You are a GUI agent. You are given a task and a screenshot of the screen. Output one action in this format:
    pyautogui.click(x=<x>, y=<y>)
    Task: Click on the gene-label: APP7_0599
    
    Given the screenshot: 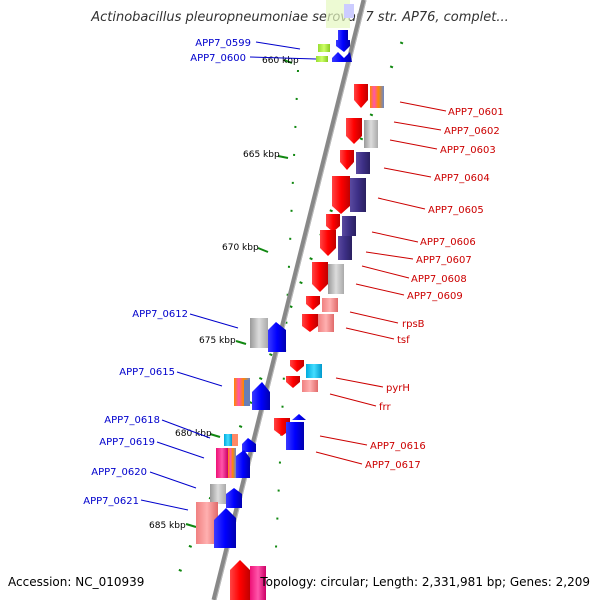 What is the action you would take?
    pyautogui.click(x=223, y=43)
    